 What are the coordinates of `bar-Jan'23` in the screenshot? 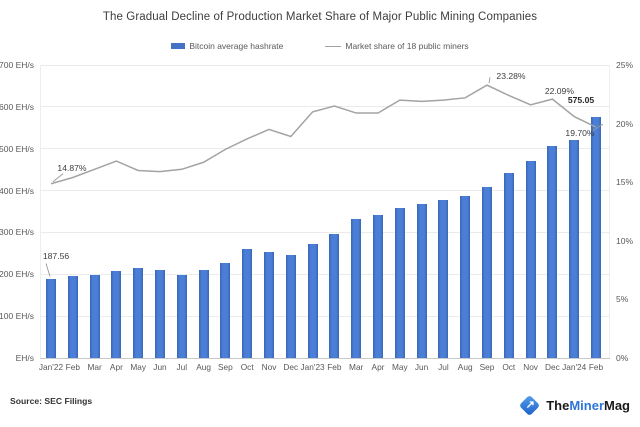 It's located at (312, 301).